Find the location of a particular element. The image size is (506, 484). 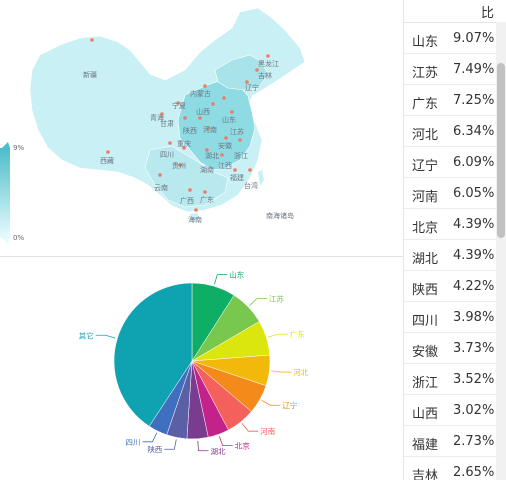

label-shaanxi: 陕西 is located at coordinates (190, 130).